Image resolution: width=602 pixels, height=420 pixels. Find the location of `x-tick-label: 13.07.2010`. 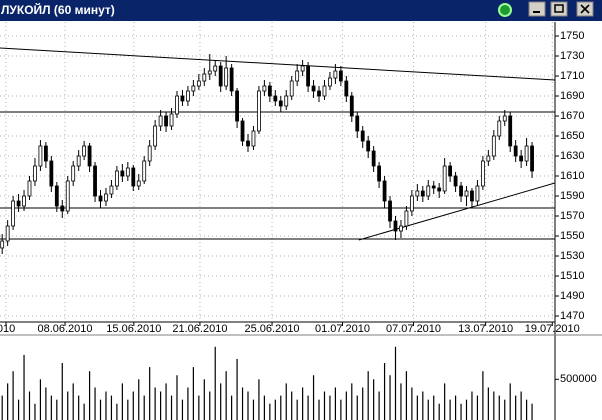

x-tick-label: 13.07.2010 is located at coordinates (485, 329).